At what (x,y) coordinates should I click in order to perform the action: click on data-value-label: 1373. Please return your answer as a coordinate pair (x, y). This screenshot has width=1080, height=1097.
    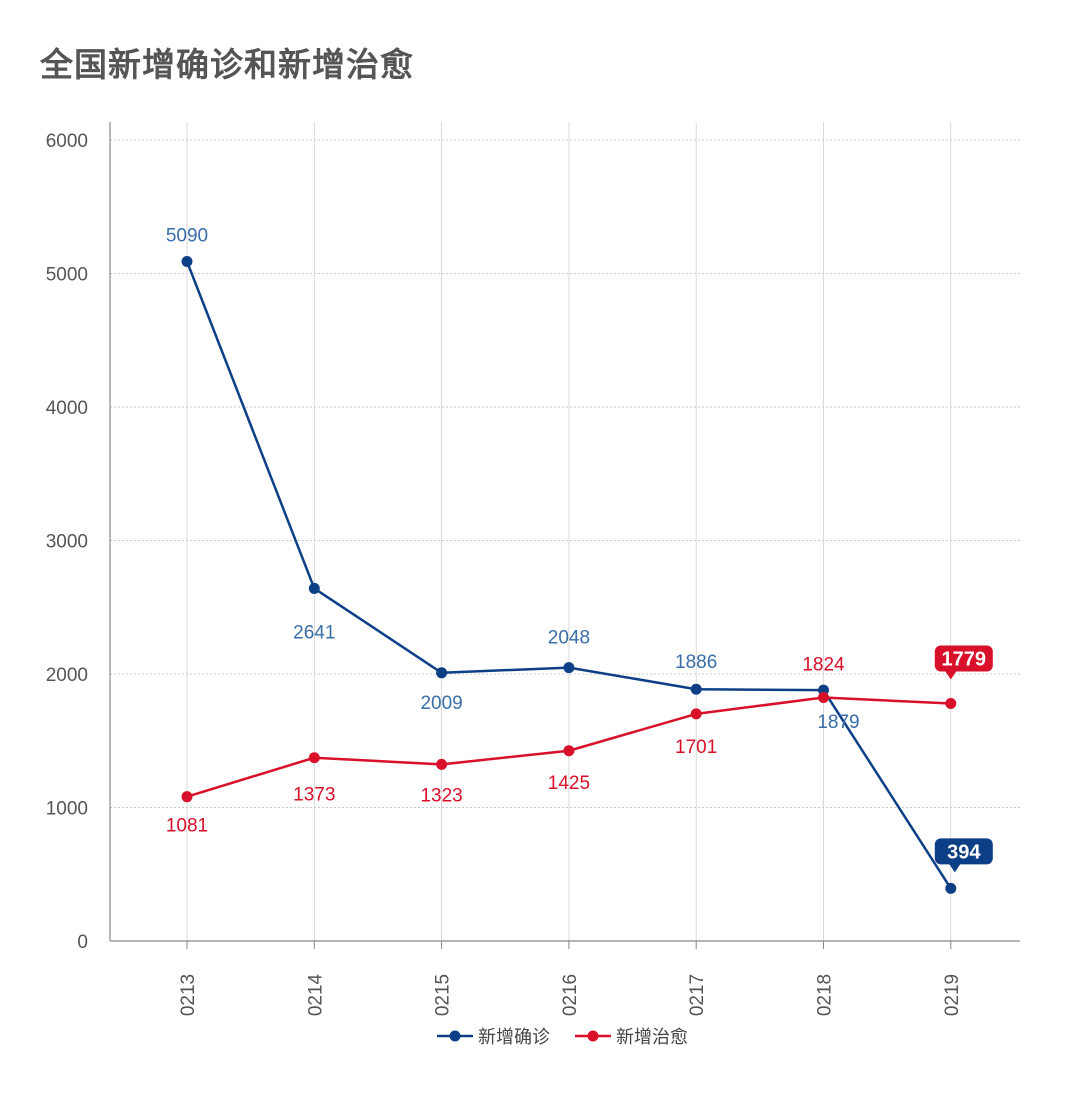
    Looking at the image, I should click on (314, 795).